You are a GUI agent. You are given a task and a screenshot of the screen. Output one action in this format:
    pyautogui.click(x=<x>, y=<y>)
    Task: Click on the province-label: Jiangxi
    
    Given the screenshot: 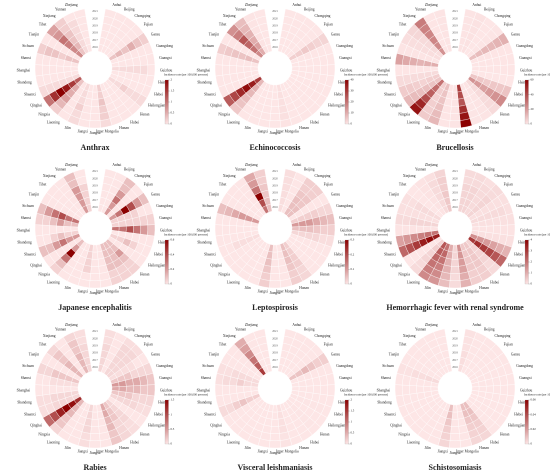 What is the action you would take?
    pyautogui.click(x=82, y=452)
    